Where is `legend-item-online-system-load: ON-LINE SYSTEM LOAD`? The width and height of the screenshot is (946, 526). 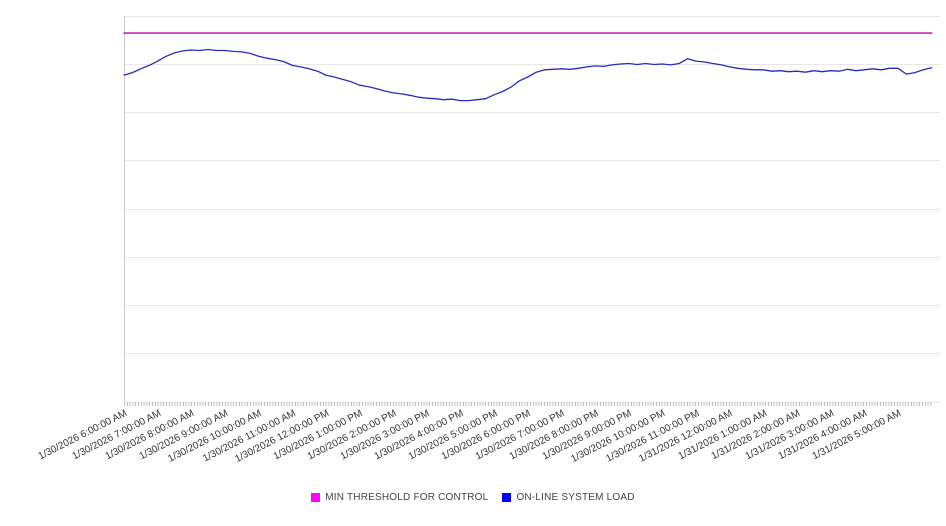 legend-item-online-system-load: ON-LINE SYSTEM LOAD is located at coordinates (568, 497).